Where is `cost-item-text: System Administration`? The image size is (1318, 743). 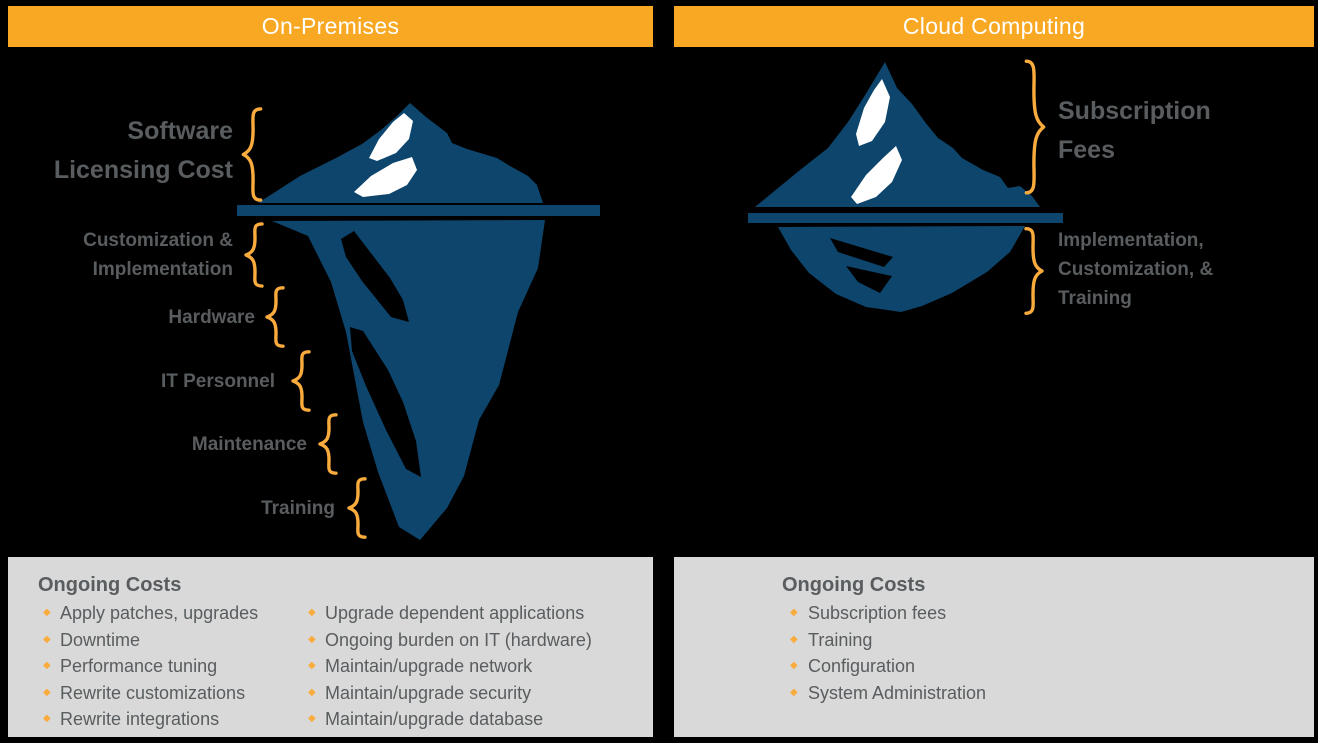 cost-item-text: System Administration is located at coordinates (897, 692).